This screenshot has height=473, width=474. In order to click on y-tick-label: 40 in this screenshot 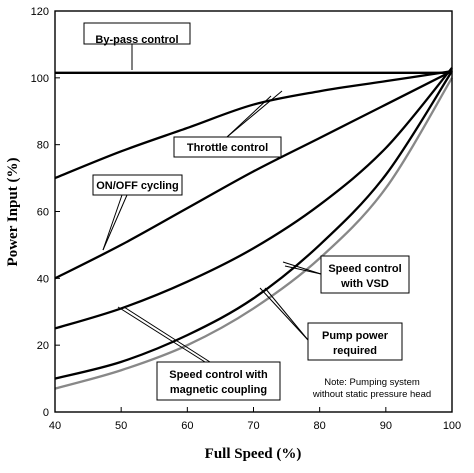, I will do `click(43, 279)`.